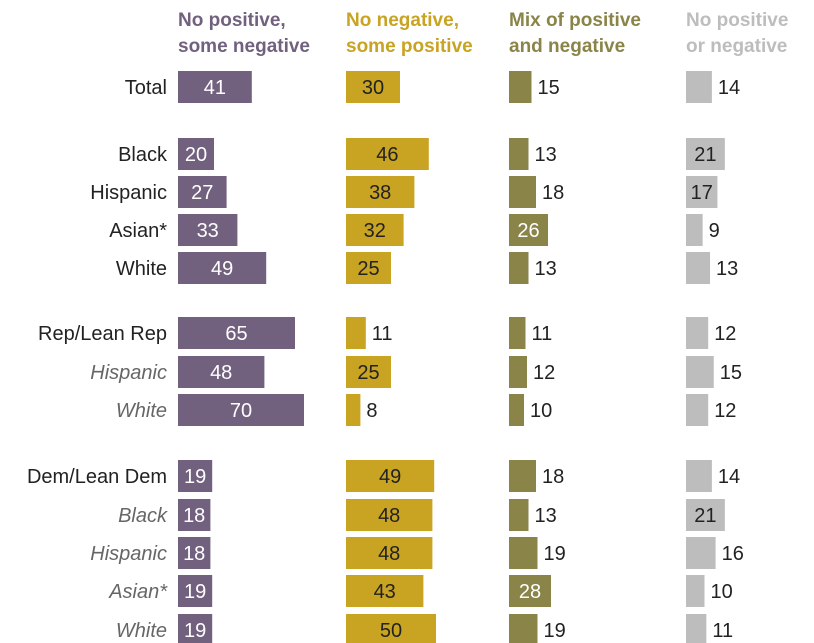 The height and width of the screenshot is (643, 814). What do you see at coordinates (241, 411) in the screenshot?
I see `data-label-np_sn: 70` at bounding box center [241, 411].